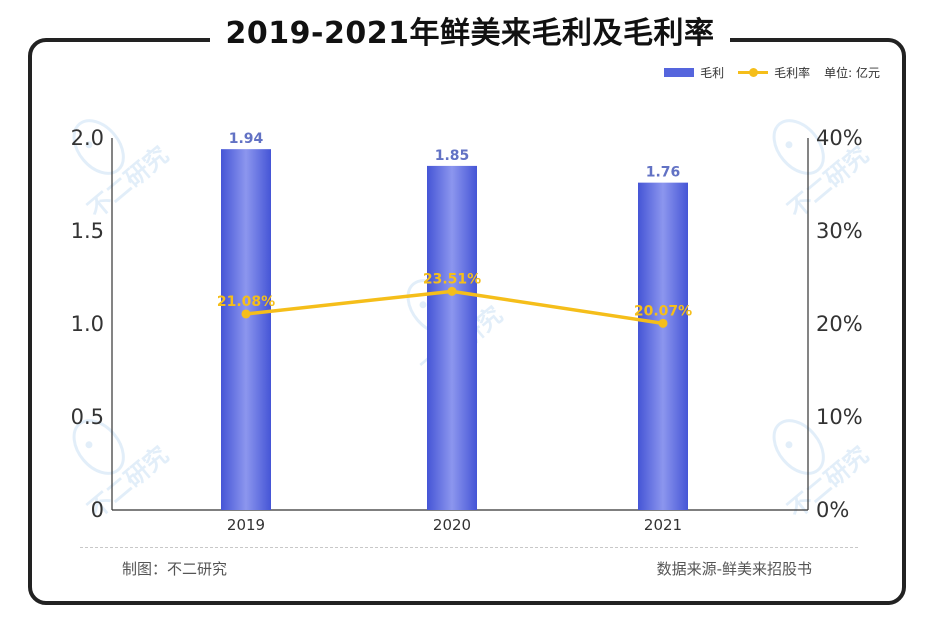 This screenshot has height=644, width=940. What do you see at coordinates (663, 525) in the screenshot?
I see `x-tick-label: 2021` at bounding box center [663, 525].